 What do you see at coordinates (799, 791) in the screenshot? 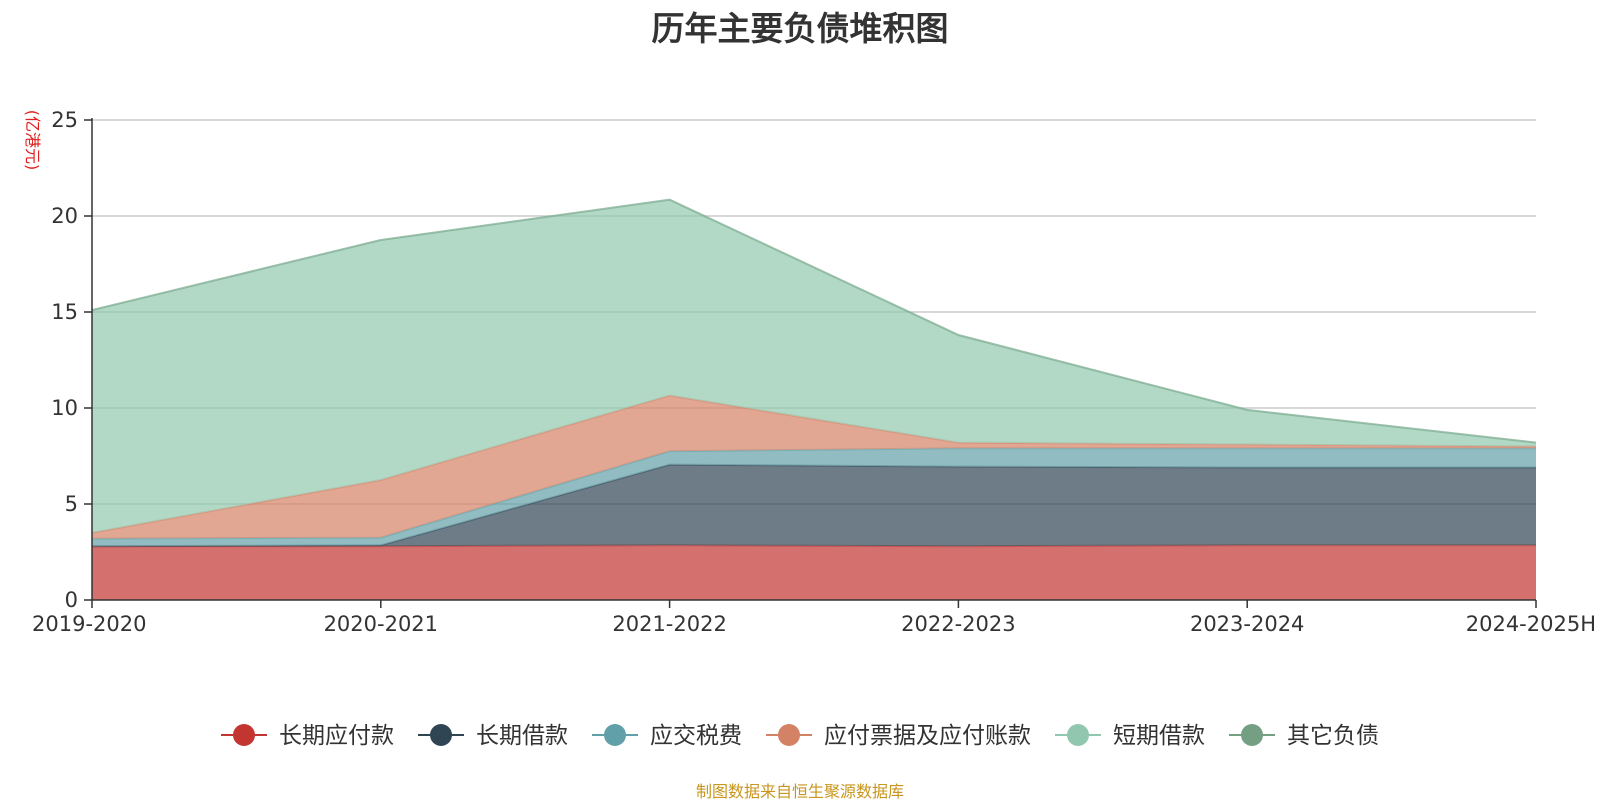
I see `source-note: 制图数据来自恒生聚源数据库` at bounding box center [799, 791].